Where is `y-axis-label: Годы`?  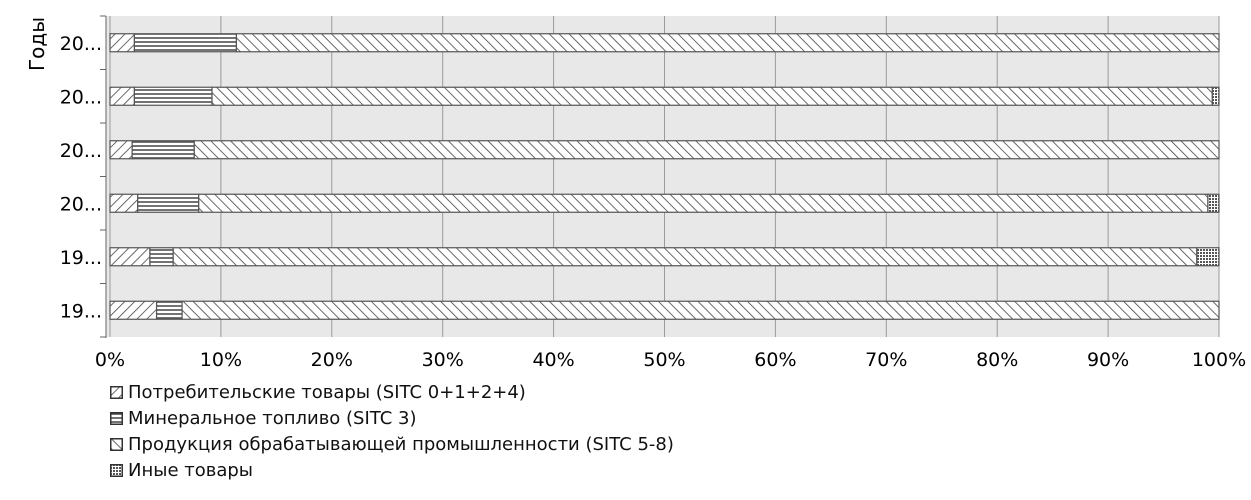
y-axis-label: Годы is located at coordinates (37, 44).